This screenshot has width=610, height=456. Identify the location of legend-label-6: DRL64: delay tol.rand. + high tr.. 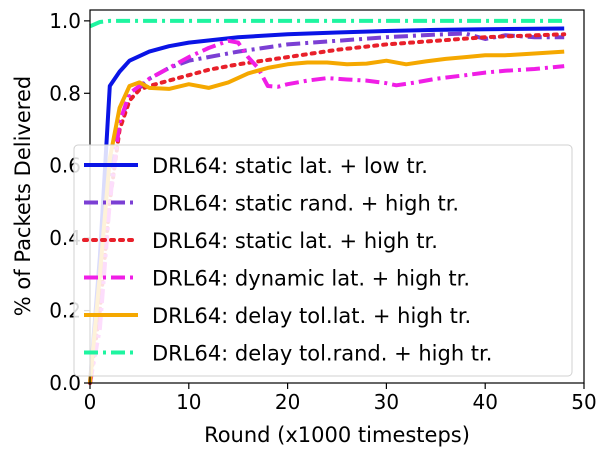
(322, 354).